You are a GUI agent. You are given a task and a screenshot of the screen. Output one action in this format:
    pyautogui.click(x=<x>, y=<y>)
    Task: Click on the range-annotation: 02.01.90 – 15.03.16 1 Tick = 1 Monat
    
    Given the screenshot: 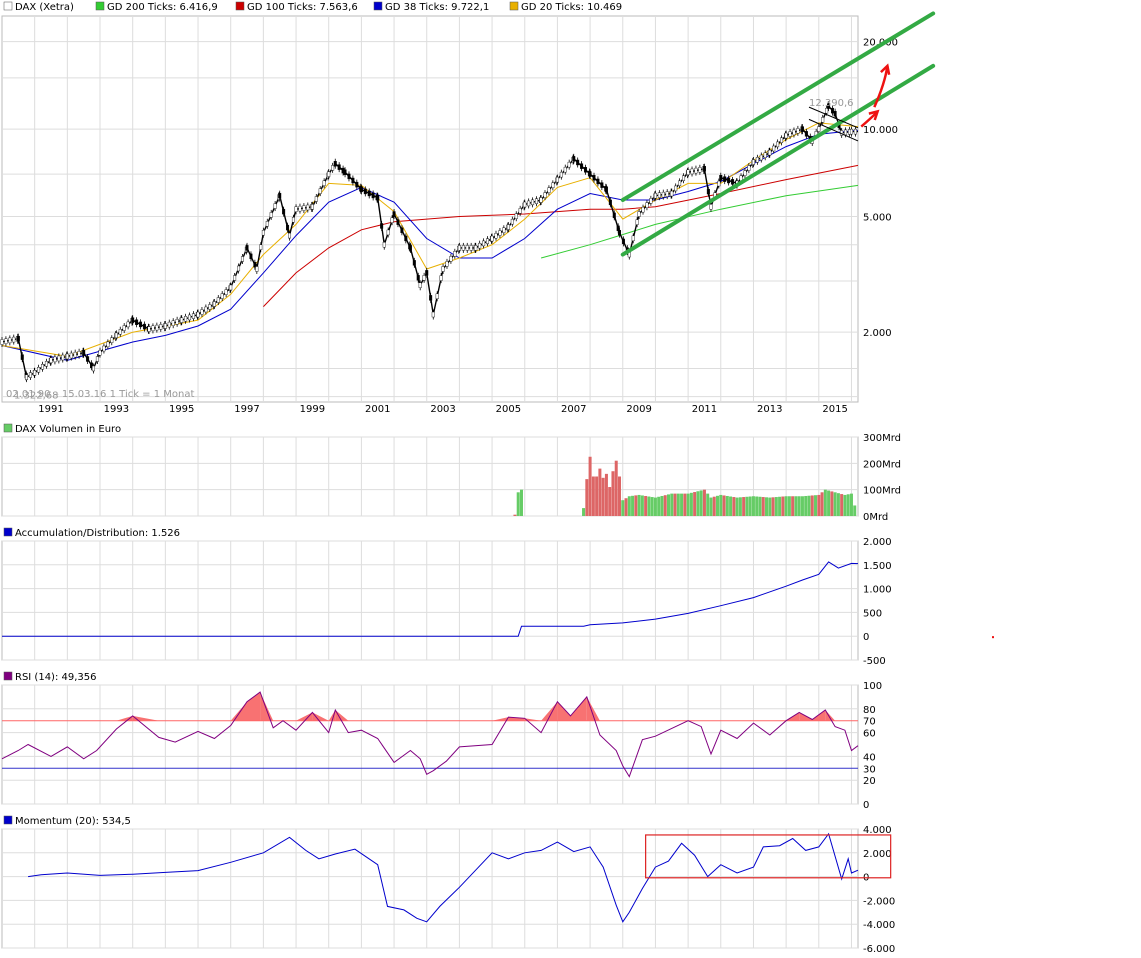 What is the action you would take?
    pyautogui.click(x=100, y=394)
    